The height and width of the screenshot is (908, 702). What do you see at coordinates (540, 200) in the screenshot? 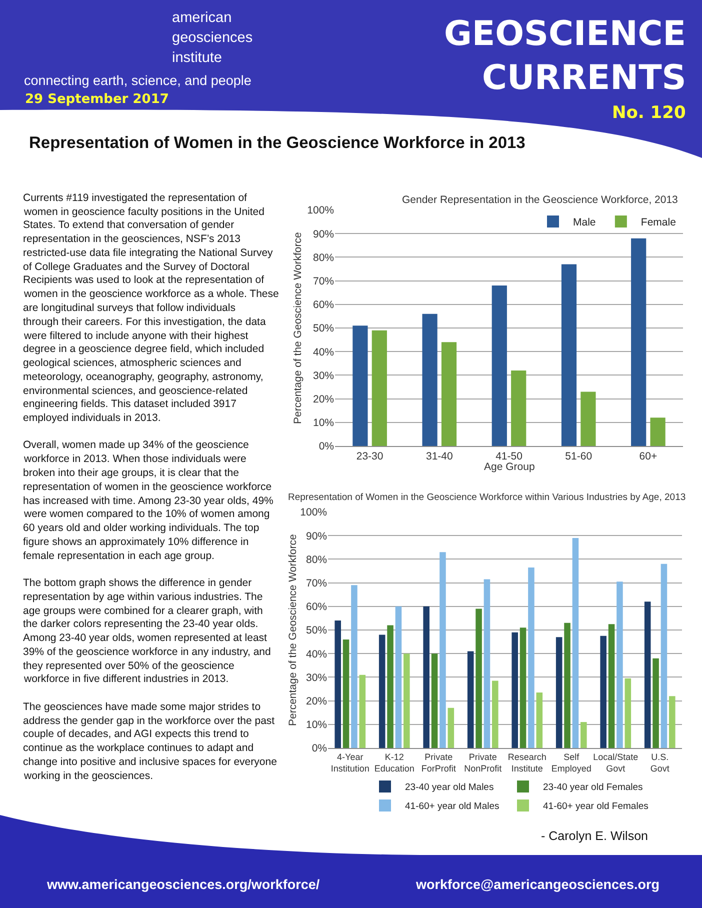
I see `chart-title: Gender Representation in the Geoscience Workforce, 2013` at bounding box center [540, 200].